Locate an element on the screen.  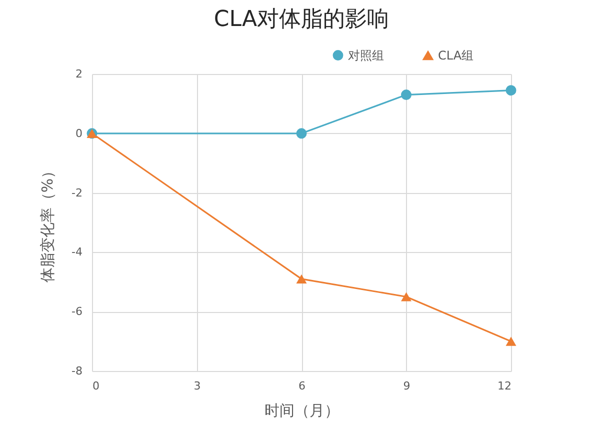
y-axis-title: 体脂变化率（%） is located at coordinates (47, 223).